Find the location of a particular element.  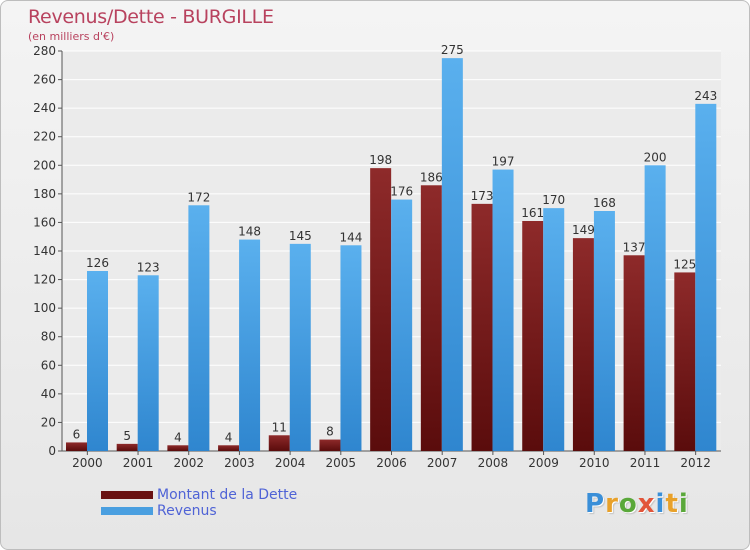

x-tick-label: 2008 is located at coordinates (493, 463).